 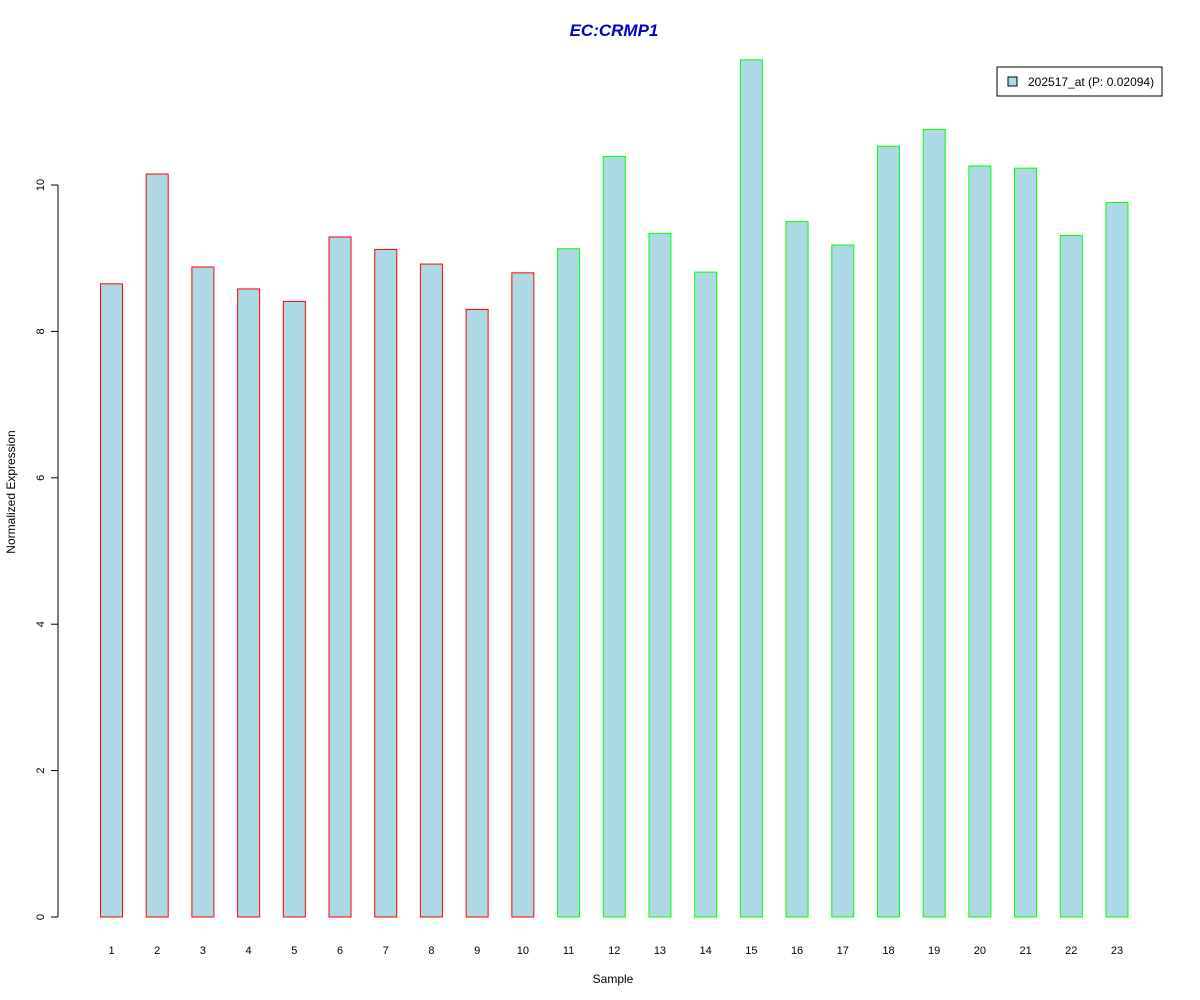 What do you see at coordinates (797, 951) in the screenshot?
I see `x-tick-label: 16` at bounding box center [797, 951].